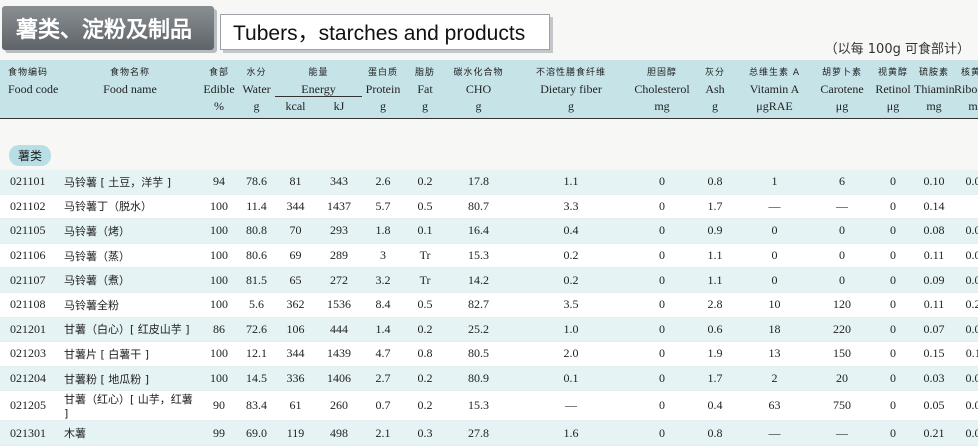 The image size is (978, 446). What do you see at coordinates (966, 89) in the screenshot?
I see `header-en-riboflavin: Riboflavin` at bounding box center [966, 89].